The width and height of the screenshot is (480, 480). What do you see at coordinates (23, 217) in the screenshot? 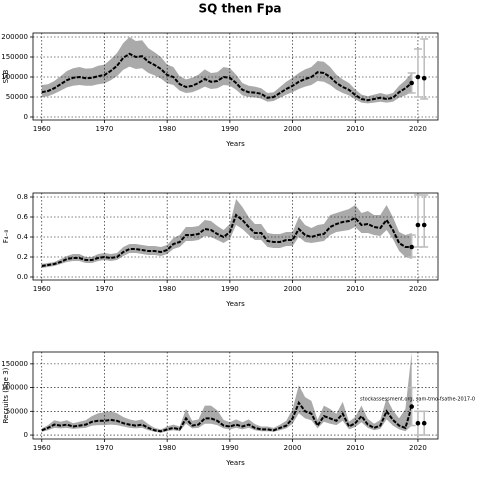
I see `y-tick-label: 0.6` at bounding box center [23, 217].